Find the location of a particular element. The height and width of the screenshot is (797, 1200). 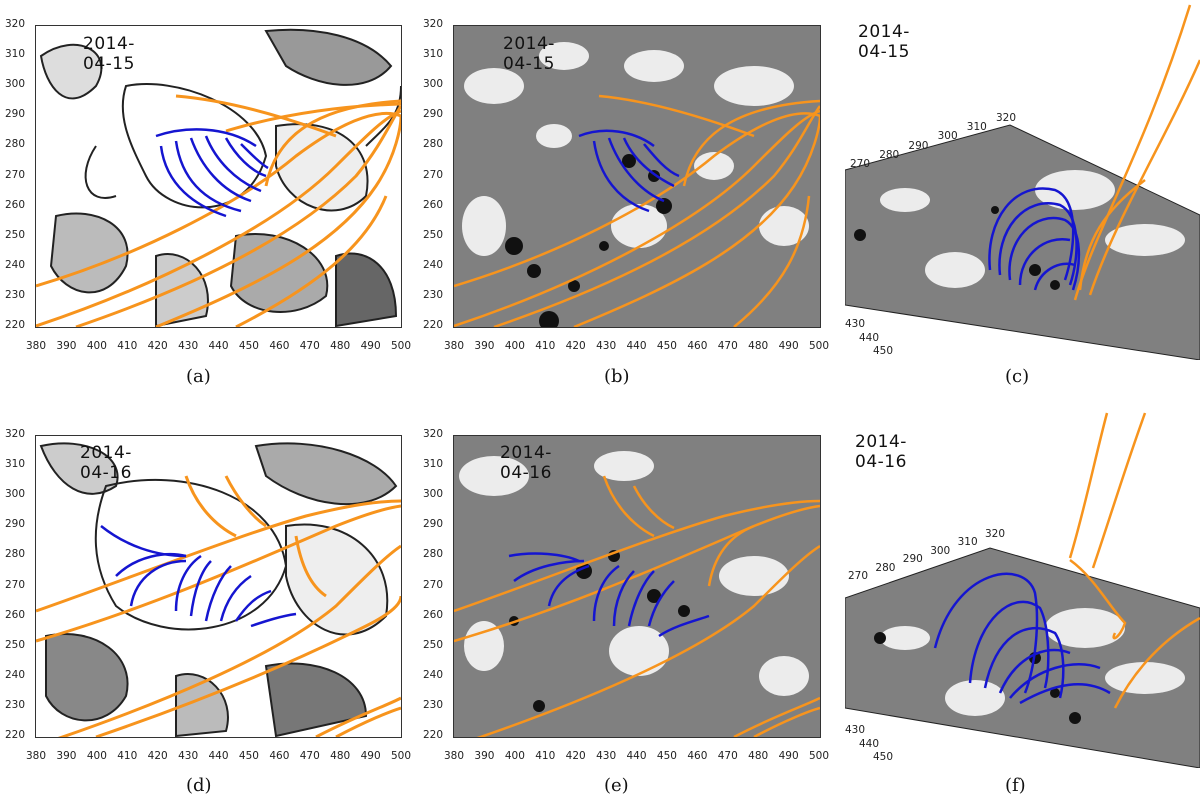

panel-b-svg is located at coordinates (637, 184).